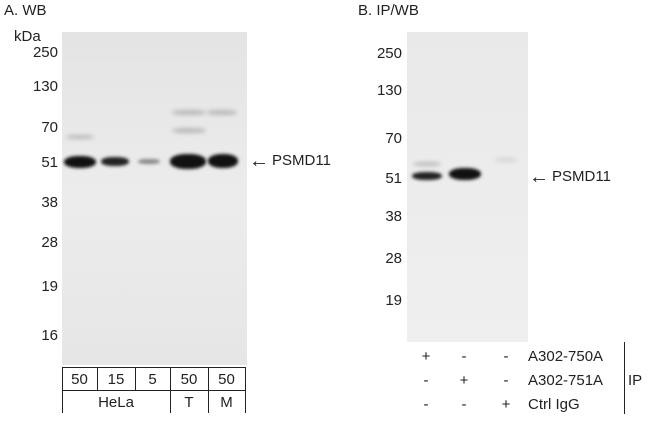 This screenshot has height=423, width=650. I want to click on panel-a-target-label: PSMD11, so click(301, 160).